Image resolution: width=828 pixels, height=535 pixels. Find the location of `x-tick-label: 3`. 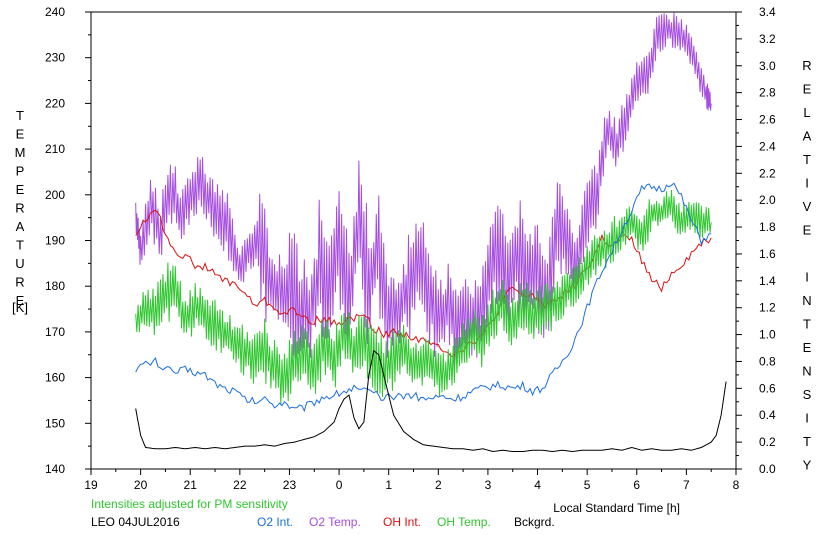

x-tick-label: 3 is located at coordinates (488, 485).